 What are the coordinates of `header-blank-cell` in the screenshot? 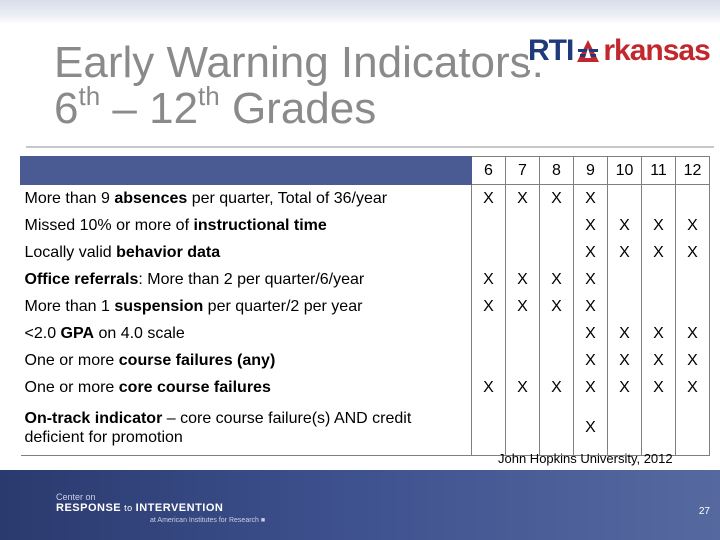 It's located at (246, 170).